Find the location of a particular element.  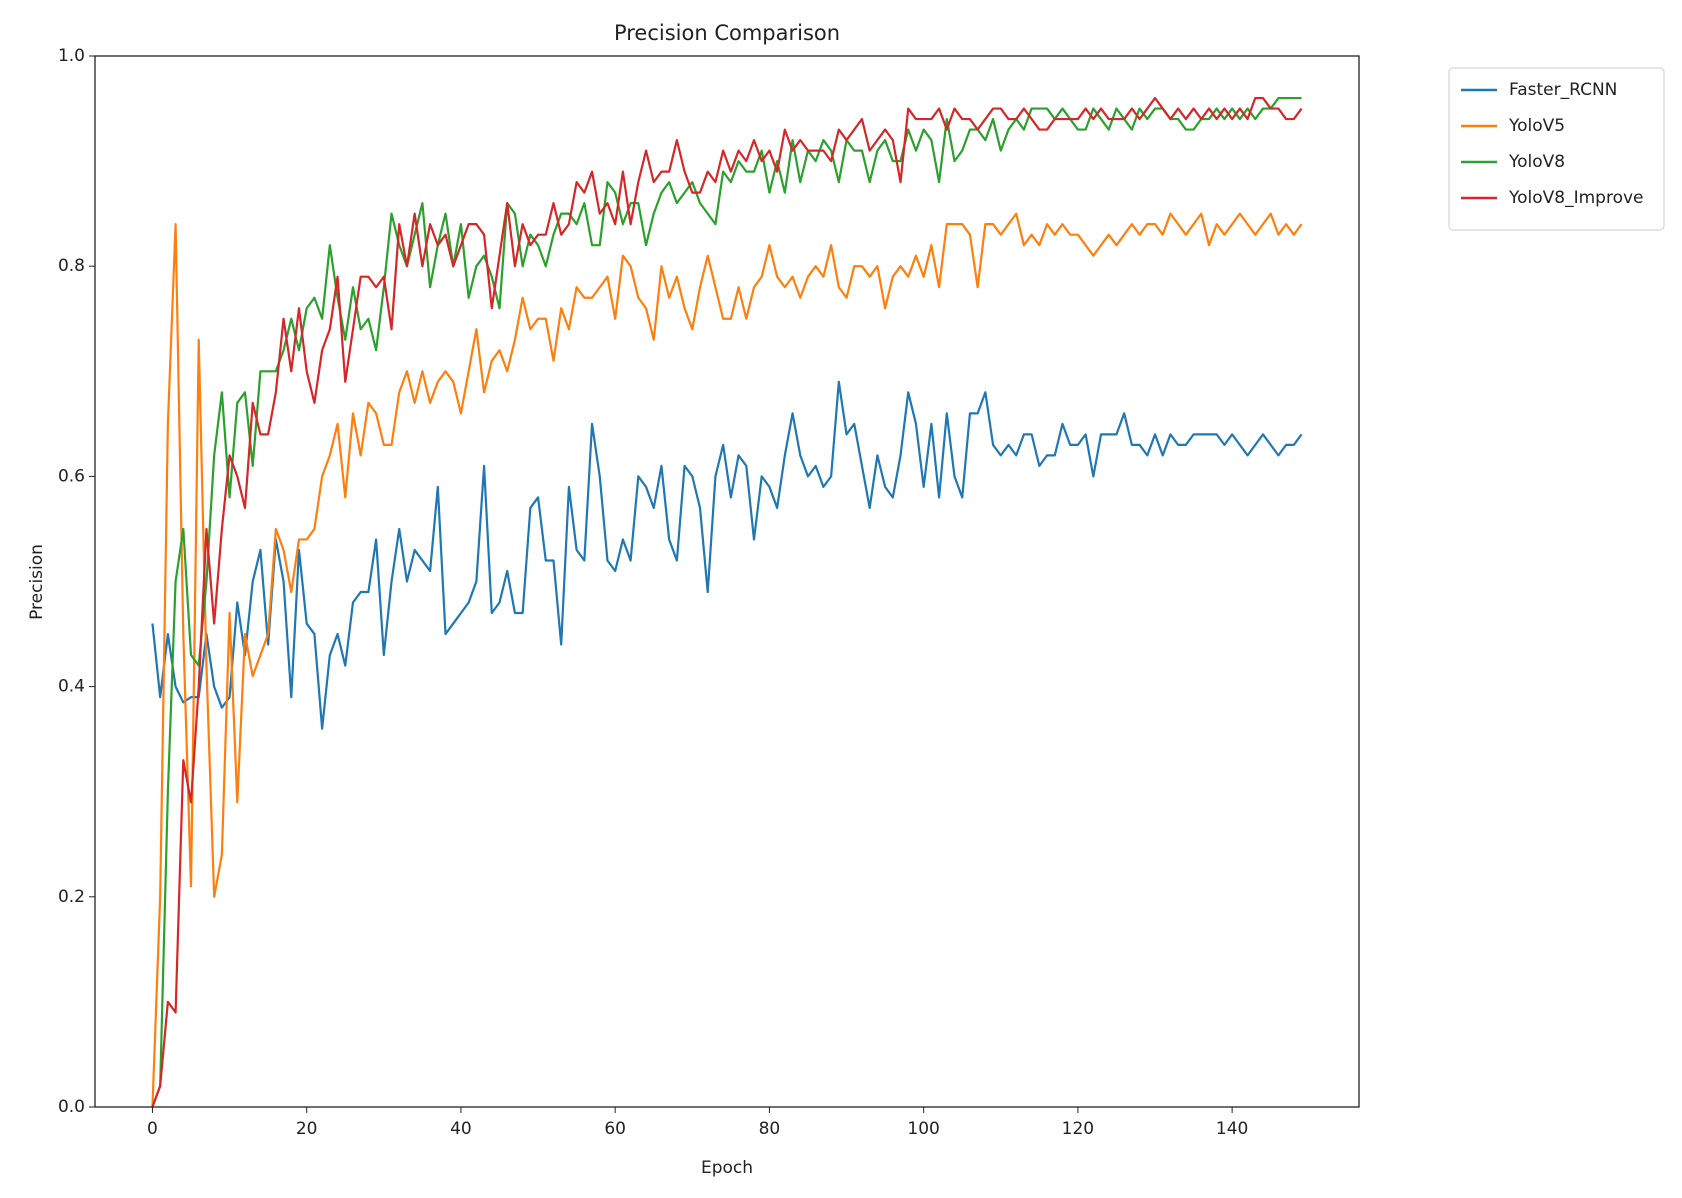

x-tick-label: 20 is located at coordinates (307, 1129).